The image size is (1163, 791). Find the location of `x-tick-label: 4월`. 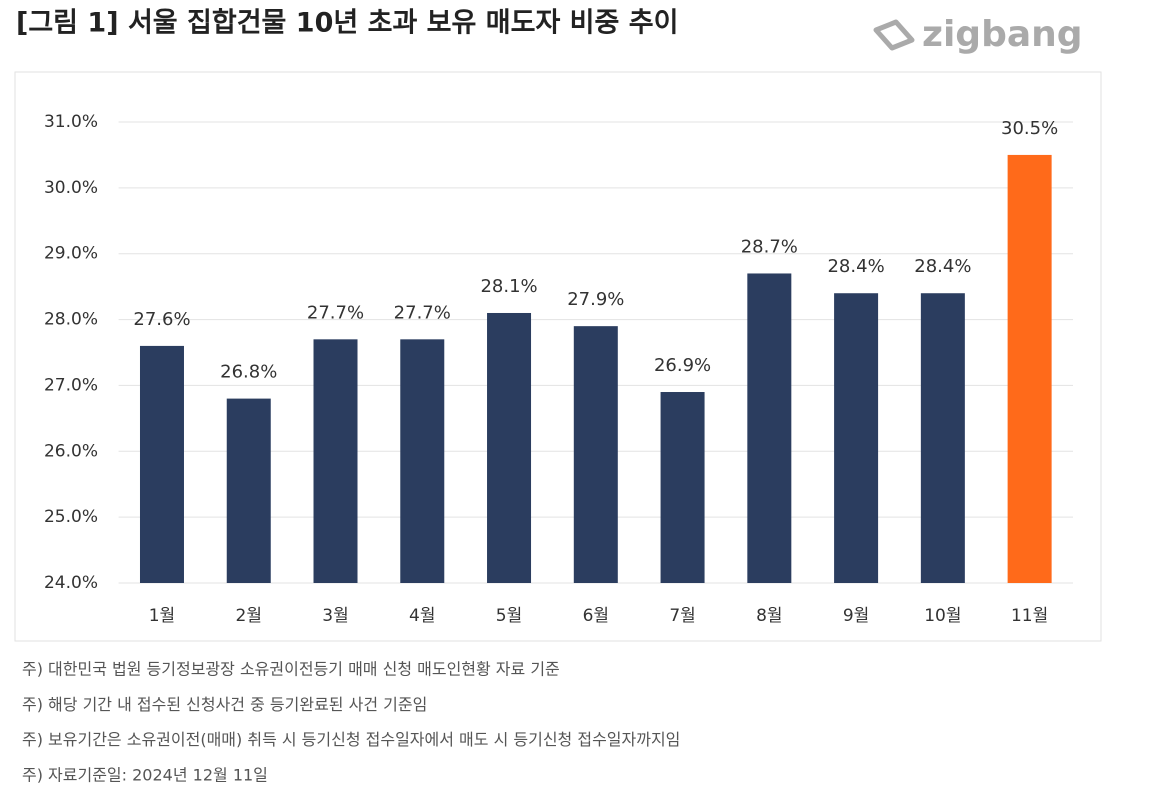

x-tick-label: 4월 is located at coordinates (422, 616).